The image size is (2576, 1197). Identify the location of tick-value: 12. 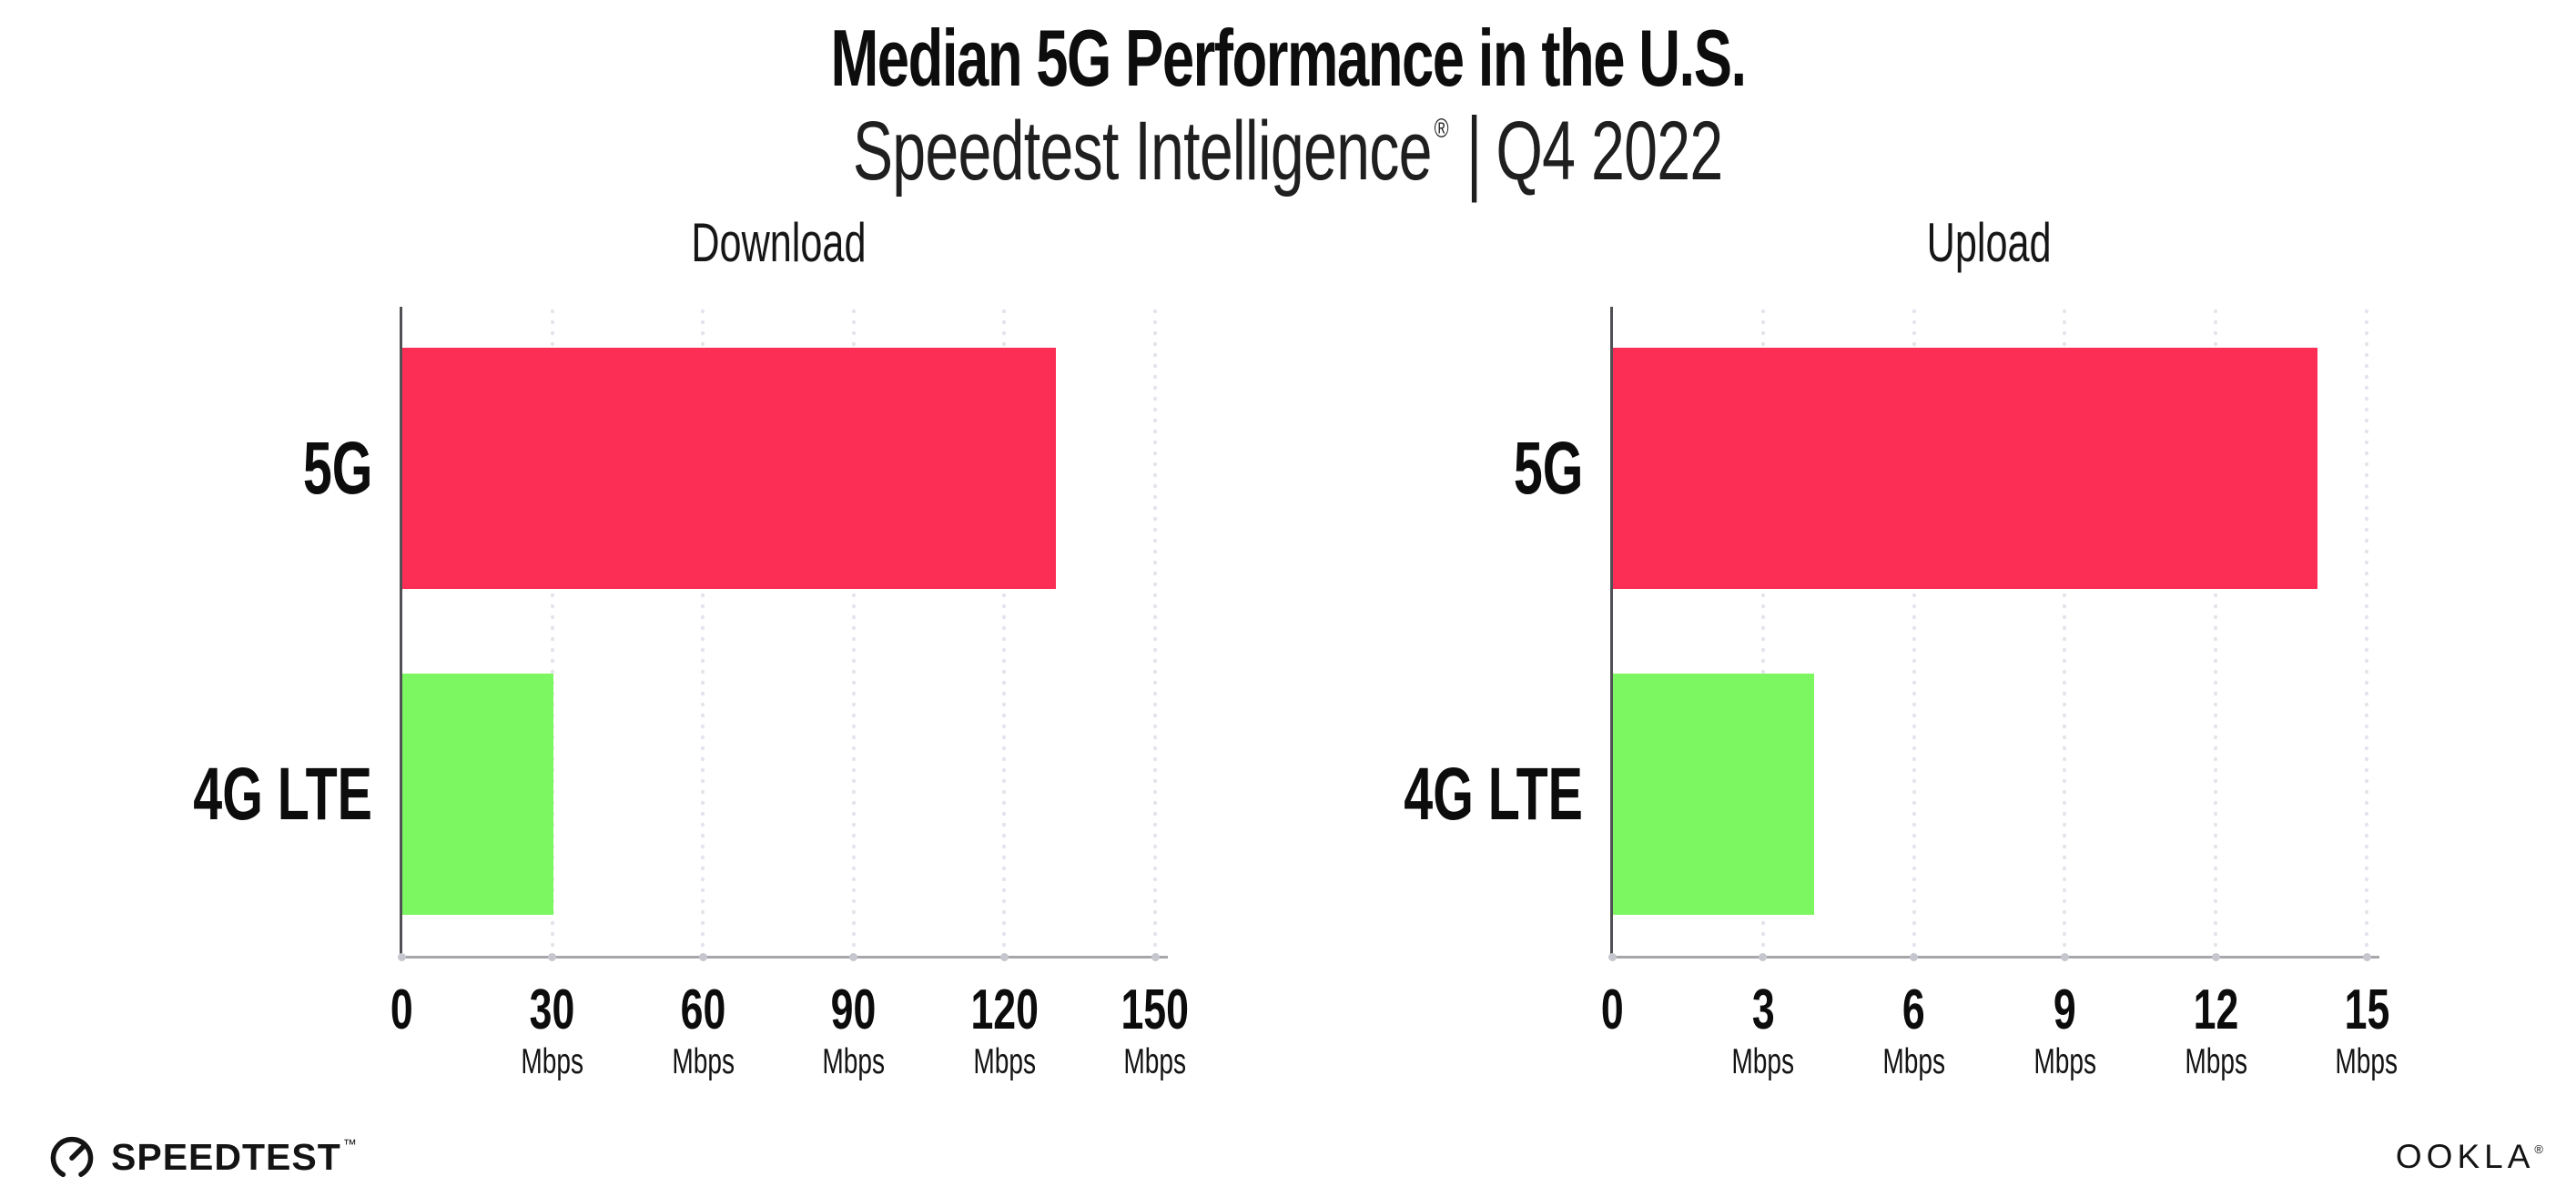
(2216, 1010).